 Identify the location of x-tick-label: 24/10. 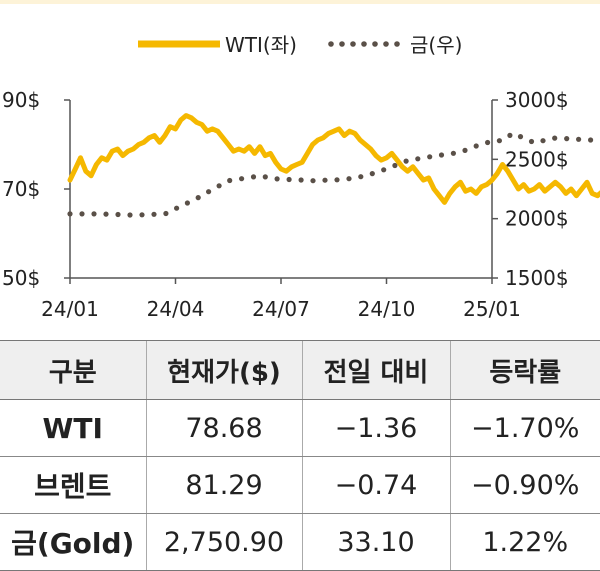
(387, 309).